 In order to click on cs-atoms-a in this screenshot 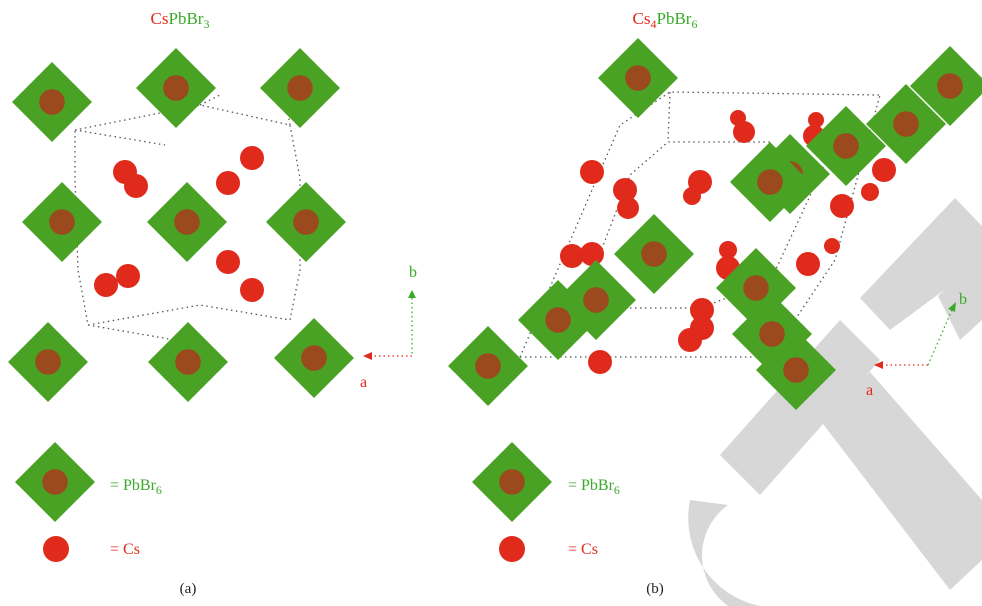, I will do `click(179, 224)`.